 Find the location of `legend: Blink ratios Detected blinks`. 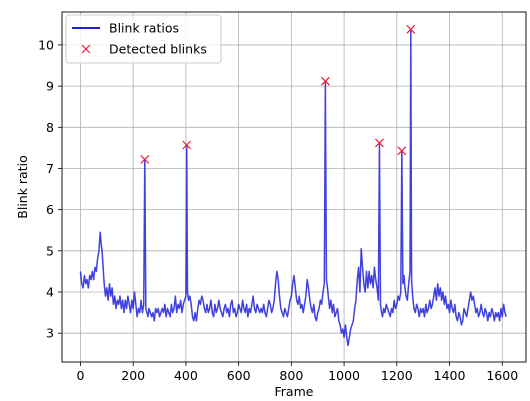

legend: Blink ratios Detected blinks is located at coordinates (143, 39).